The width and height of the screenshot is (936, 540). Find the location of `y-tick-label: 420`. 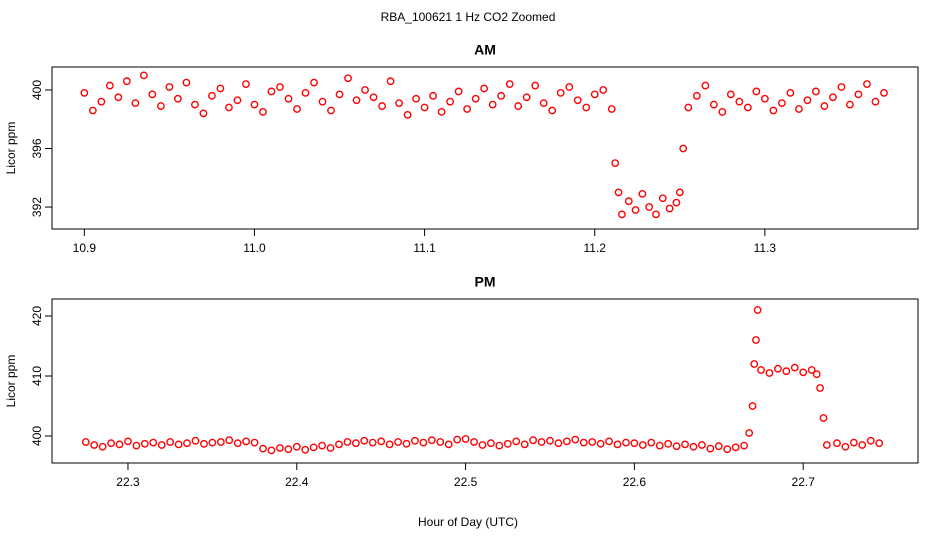

y-tick-label: 420 is located at coordinates (37, 316).